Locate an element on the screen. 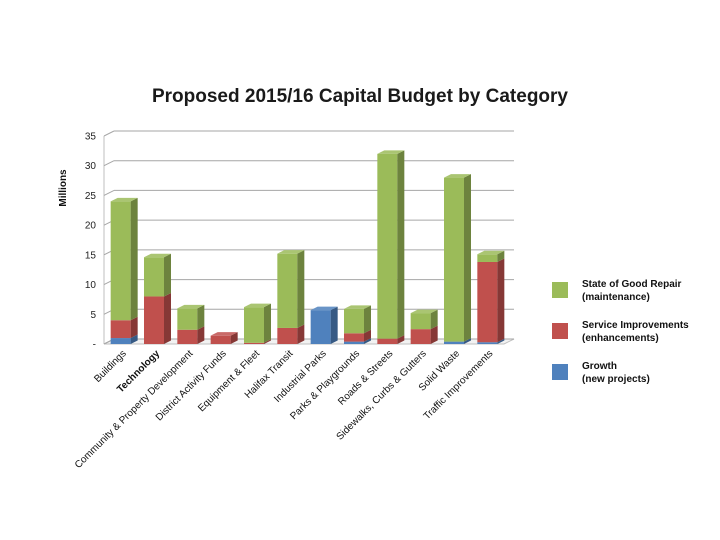 The width and height of the screenshot is (720, 540). y-axis: - 5 10 15 20 25 30 35 is located at coordinates (91, 241).